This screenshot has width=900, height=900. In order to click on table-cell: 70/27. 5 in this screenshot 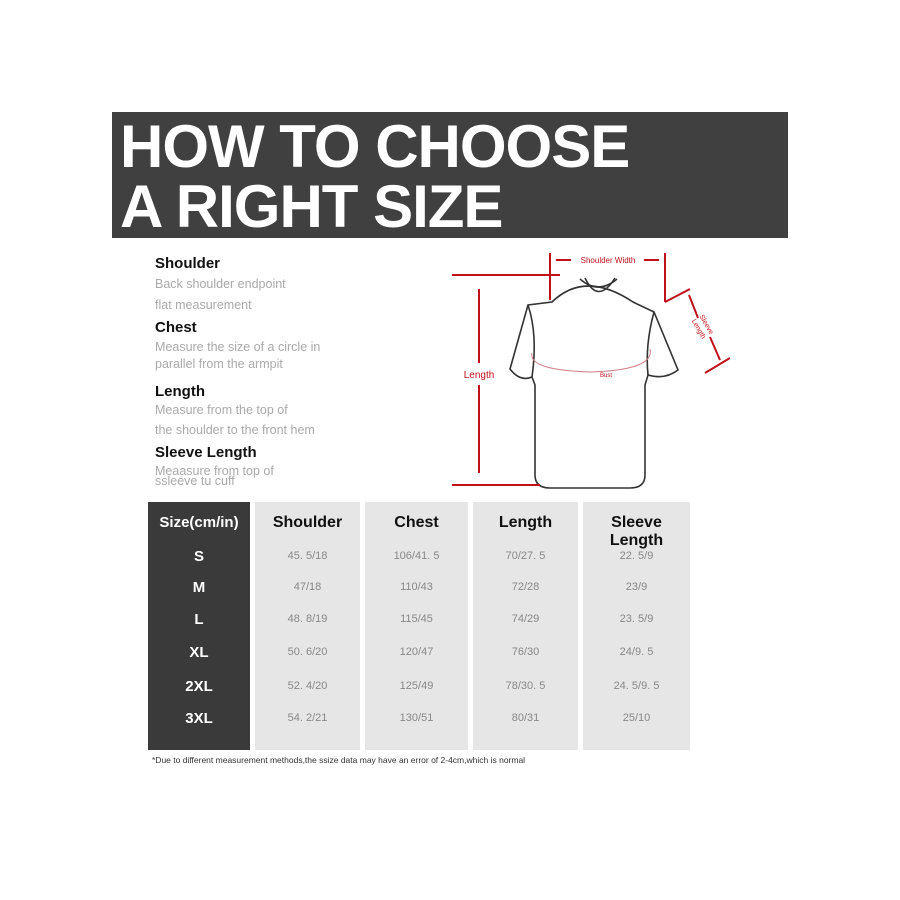, I will do `click(525, 556)`.